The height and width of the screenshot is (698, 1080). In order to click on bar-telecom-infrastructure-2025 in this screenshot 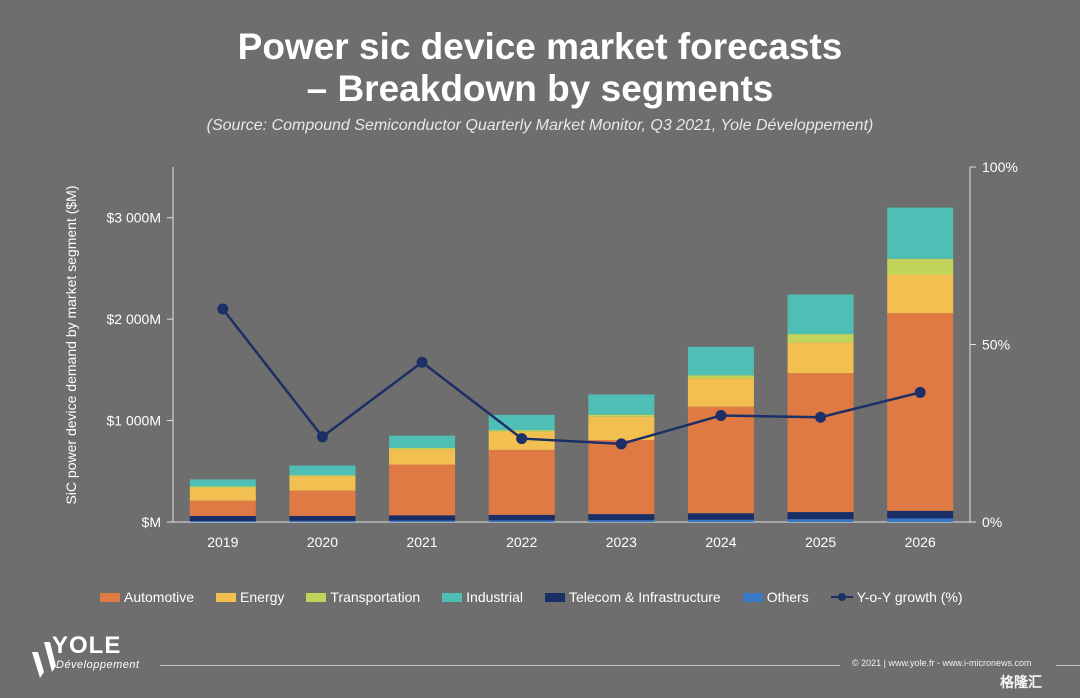, I will do `click(820, 516)`.